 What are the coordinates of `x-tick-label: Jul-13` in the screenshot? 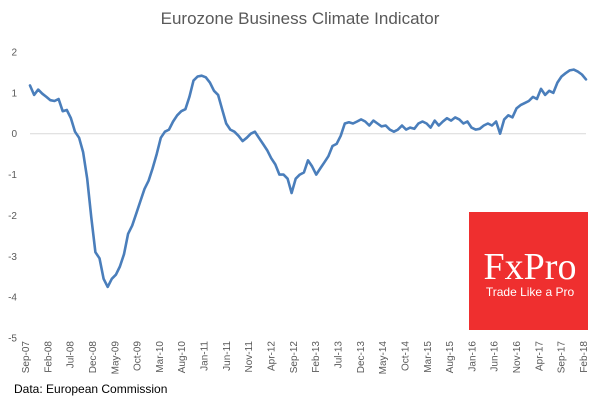 It's located at (338, 355).